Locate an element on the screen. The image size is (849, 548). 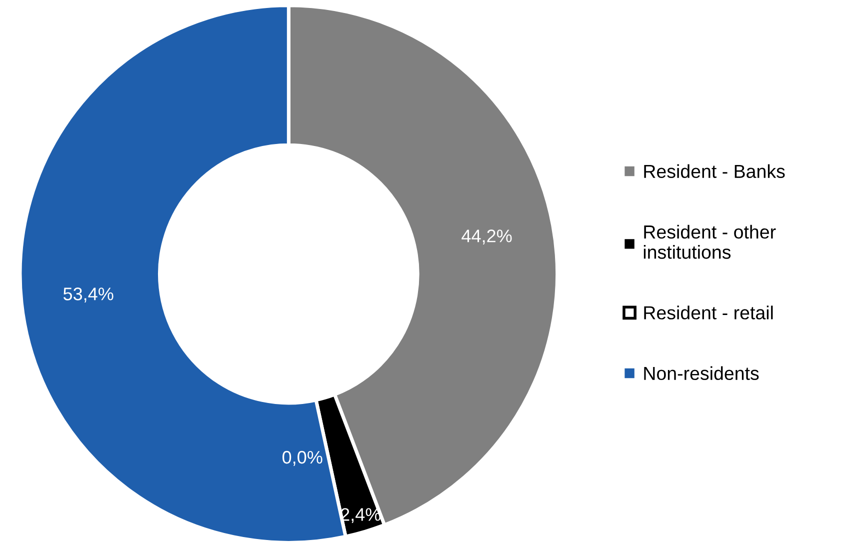
legend-label: Resident - other institutions is located at coordinates (710, 241).